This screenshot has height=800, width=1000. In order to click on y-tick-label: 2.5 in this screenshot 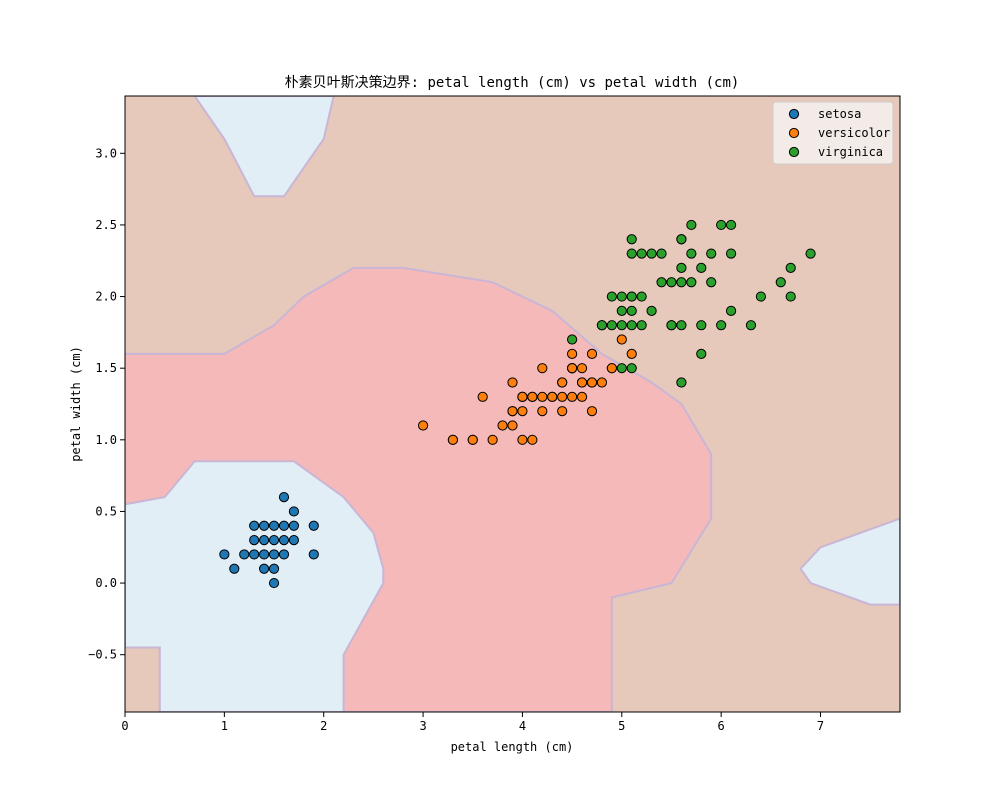, I will do `click(106, 225)`.